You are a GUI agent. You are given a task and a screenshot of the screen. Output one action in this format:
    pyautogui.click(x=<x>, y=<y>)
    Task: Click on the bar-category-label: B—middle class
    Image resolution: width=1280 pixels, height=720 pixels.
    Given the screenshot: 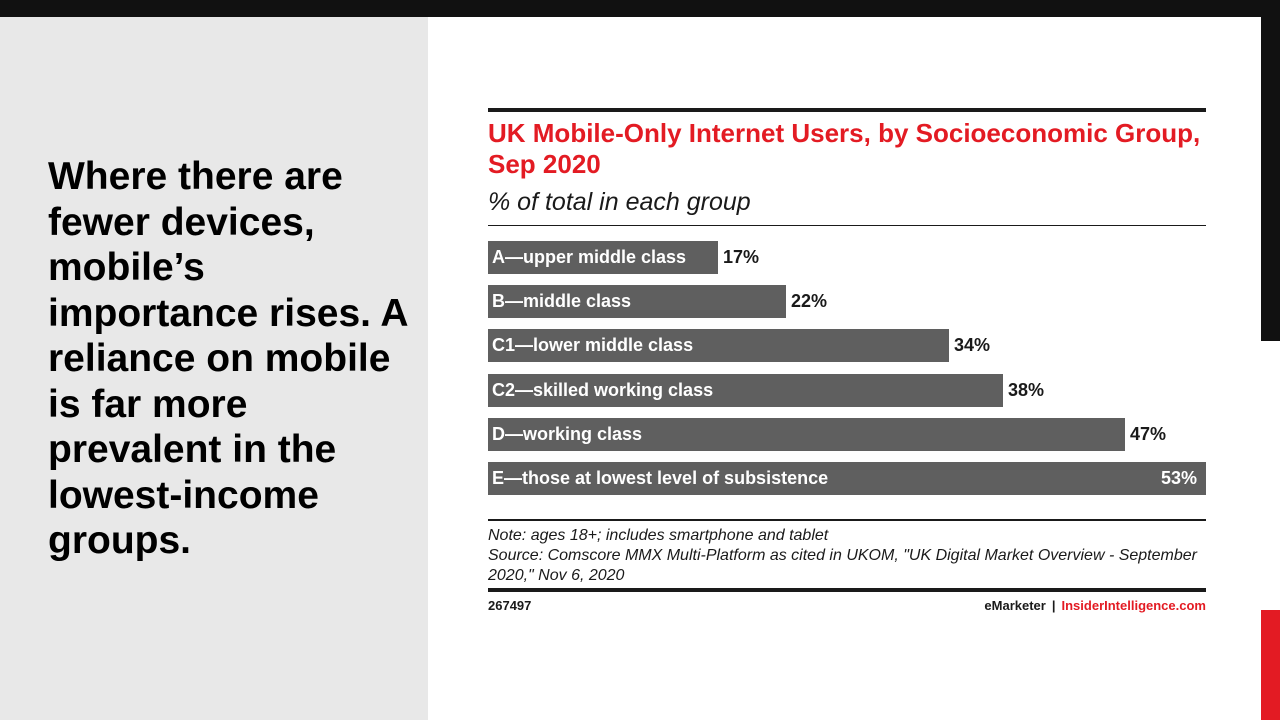 What is the action you would take?
    pyautogui.click(x=562, y=301)
    